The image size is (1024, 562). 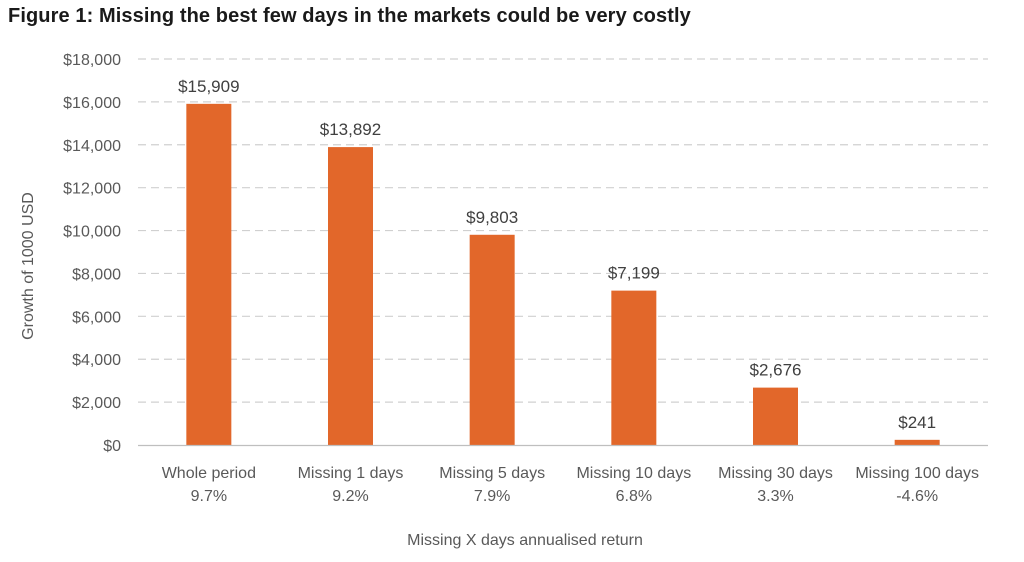 What do you see at coordinates (525, 540) in the screenshot?
I see `x-axis-title: Missing X days annualised return` at bounding box center [525, 540].